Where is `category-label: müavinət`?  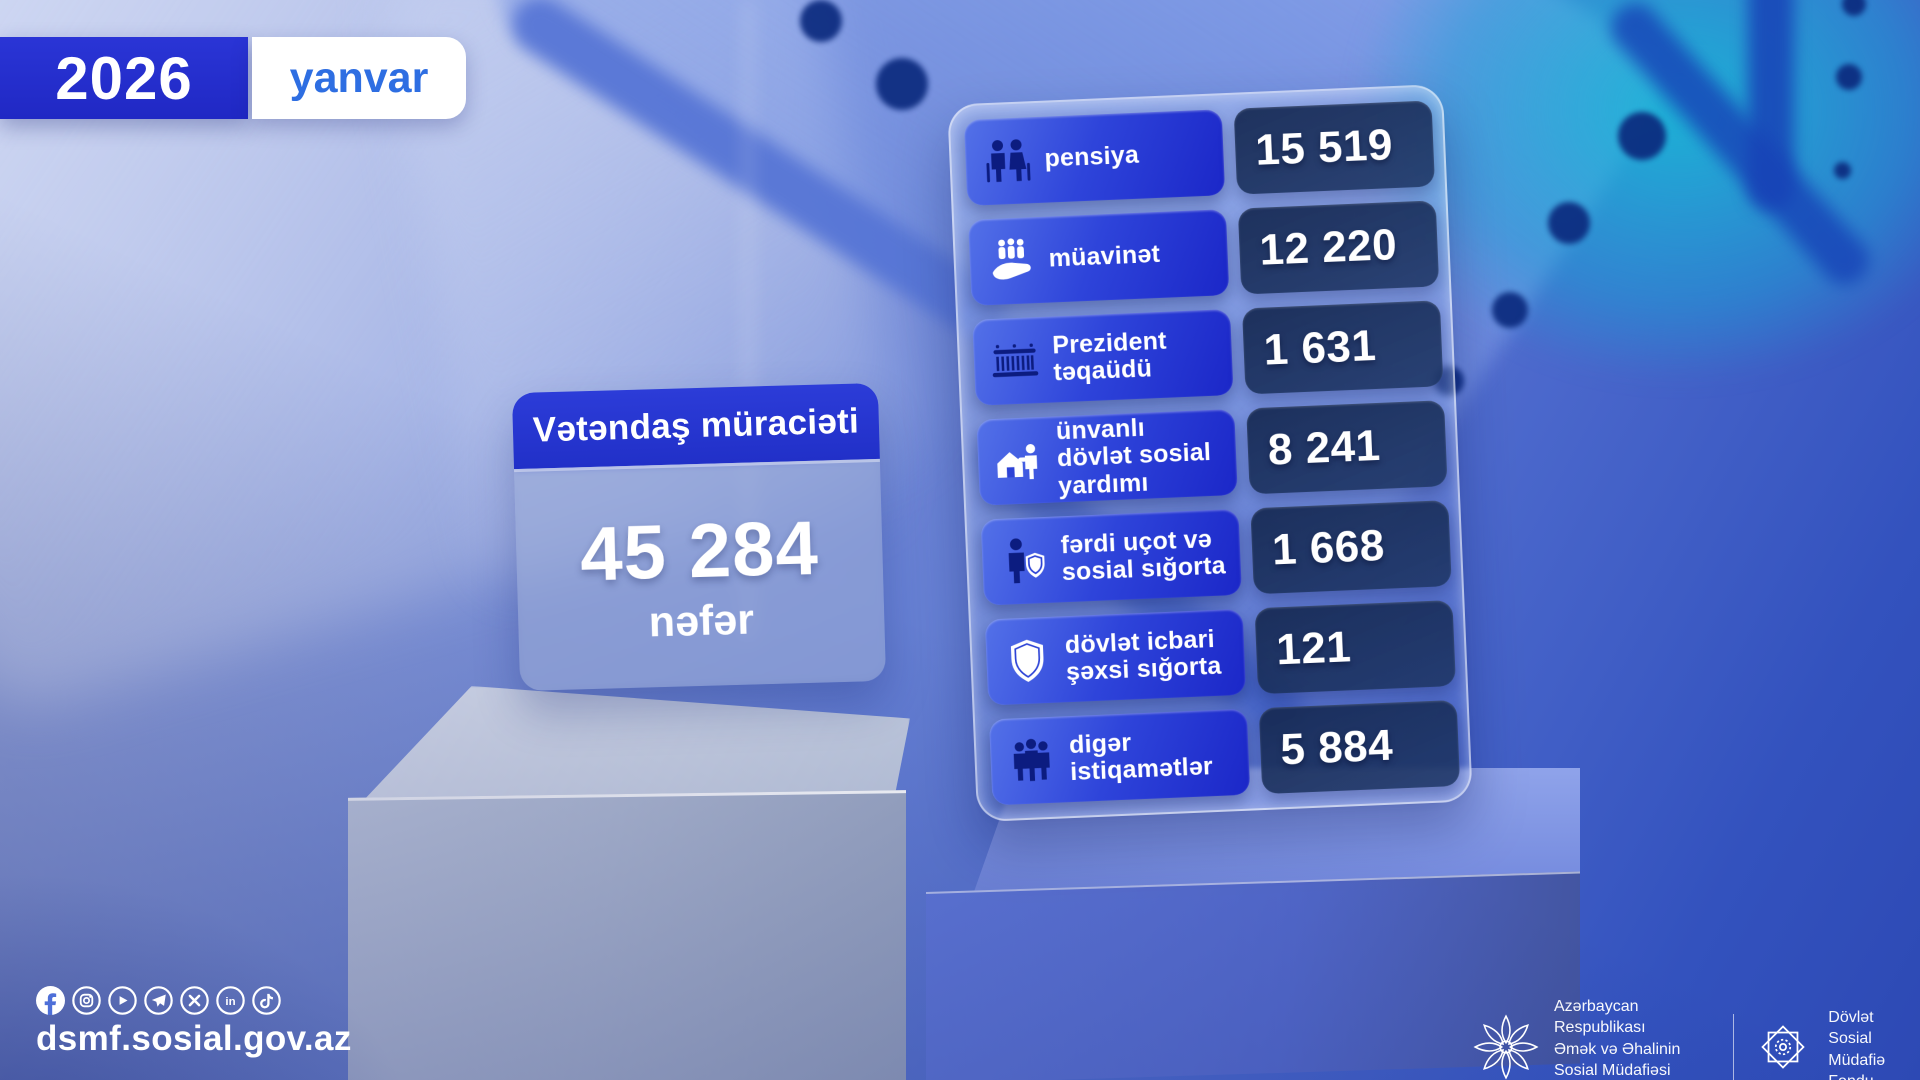 category-label: müavinət is located at coordinates (1104, 256).